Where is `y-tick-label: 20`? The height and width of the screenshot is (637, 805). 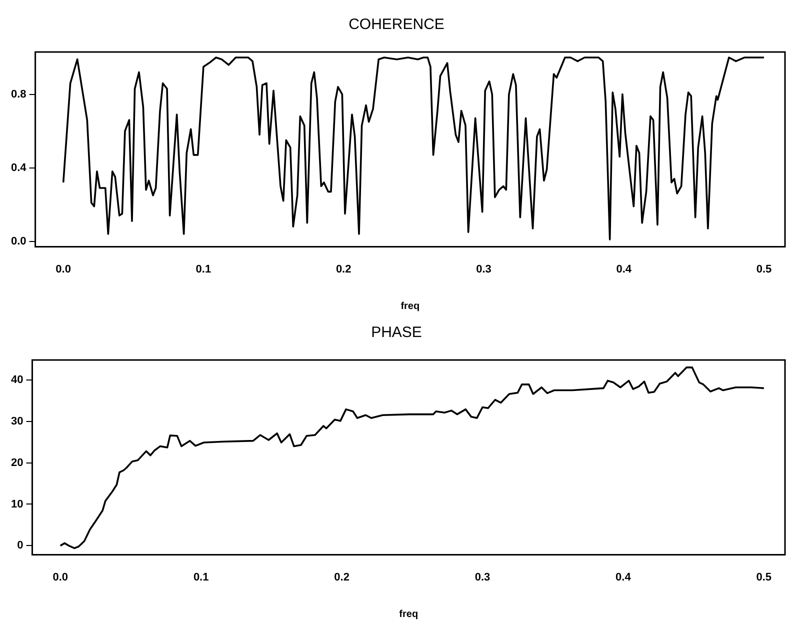
y-tick-label: 20 is located at coordinates (17, 462).